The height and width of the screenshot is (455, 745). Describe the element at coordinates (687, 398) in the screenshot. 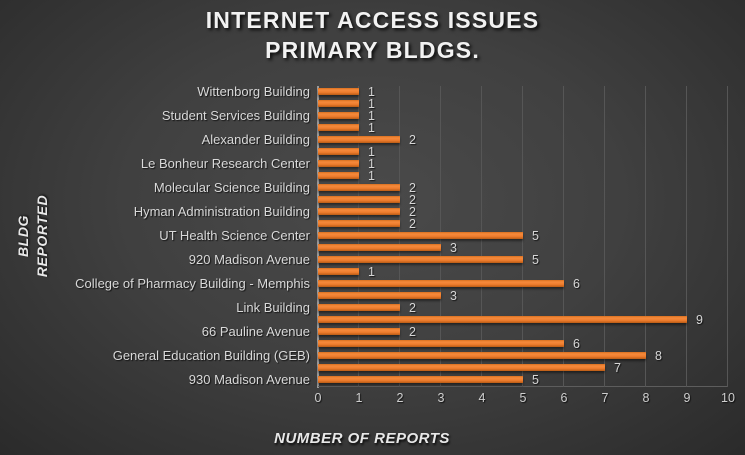

I see `x-tick-label: 9` at that location.